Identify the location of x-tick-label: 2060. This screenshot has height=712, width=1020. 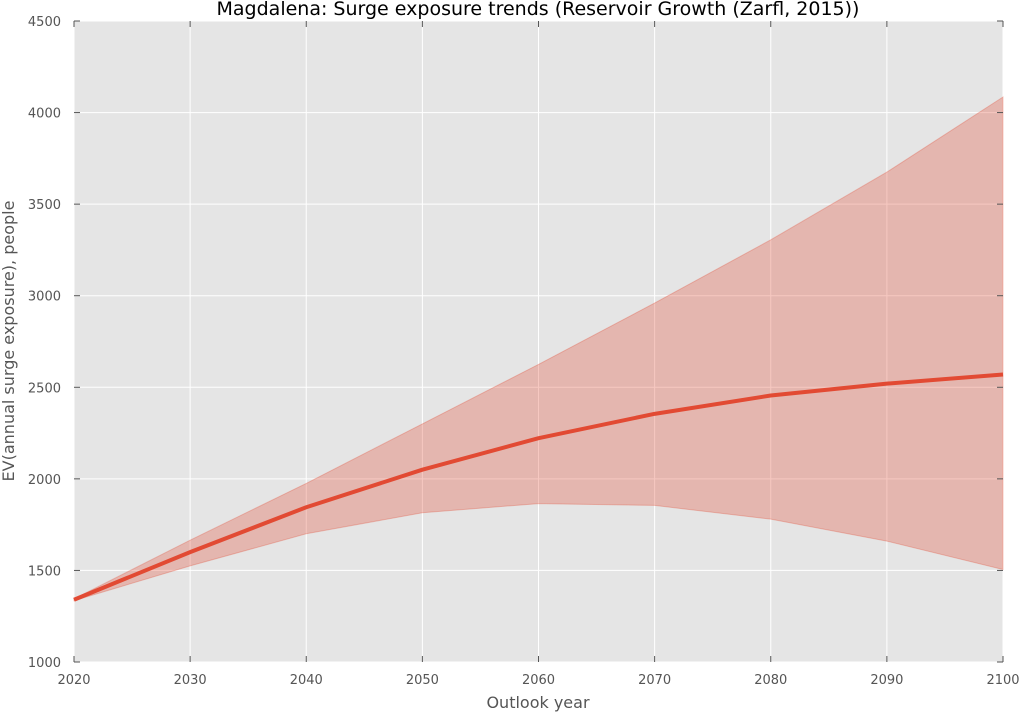
(538, 680).